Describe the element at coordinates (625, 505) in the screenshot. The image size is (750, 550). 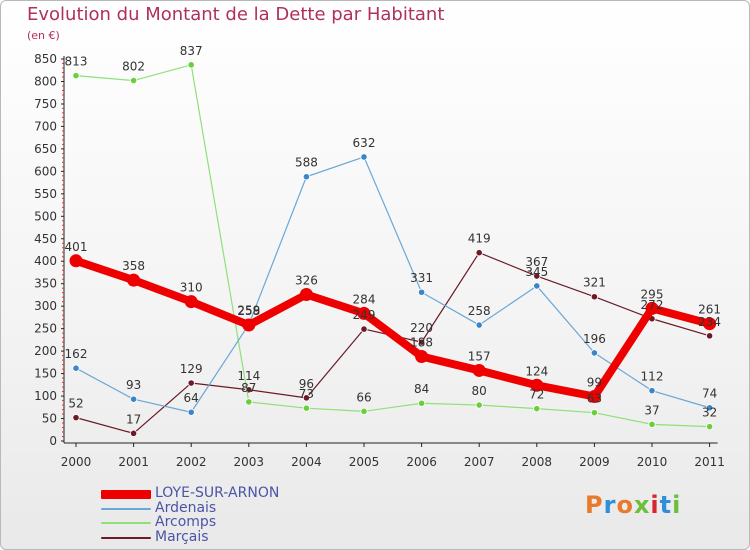
I see `logo-letter: o` at that location.